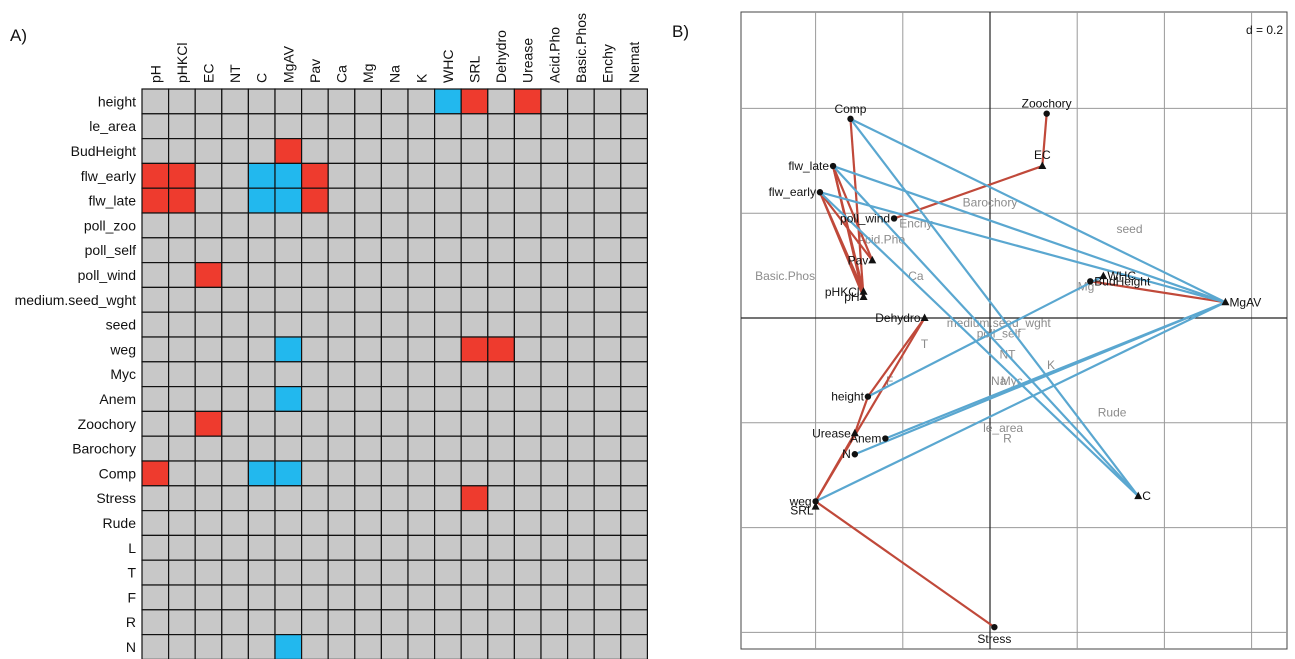 Image resolution: width=1295 pixels, height=659 pixels. I want to click on column-label: Urease, so click(528, 60).